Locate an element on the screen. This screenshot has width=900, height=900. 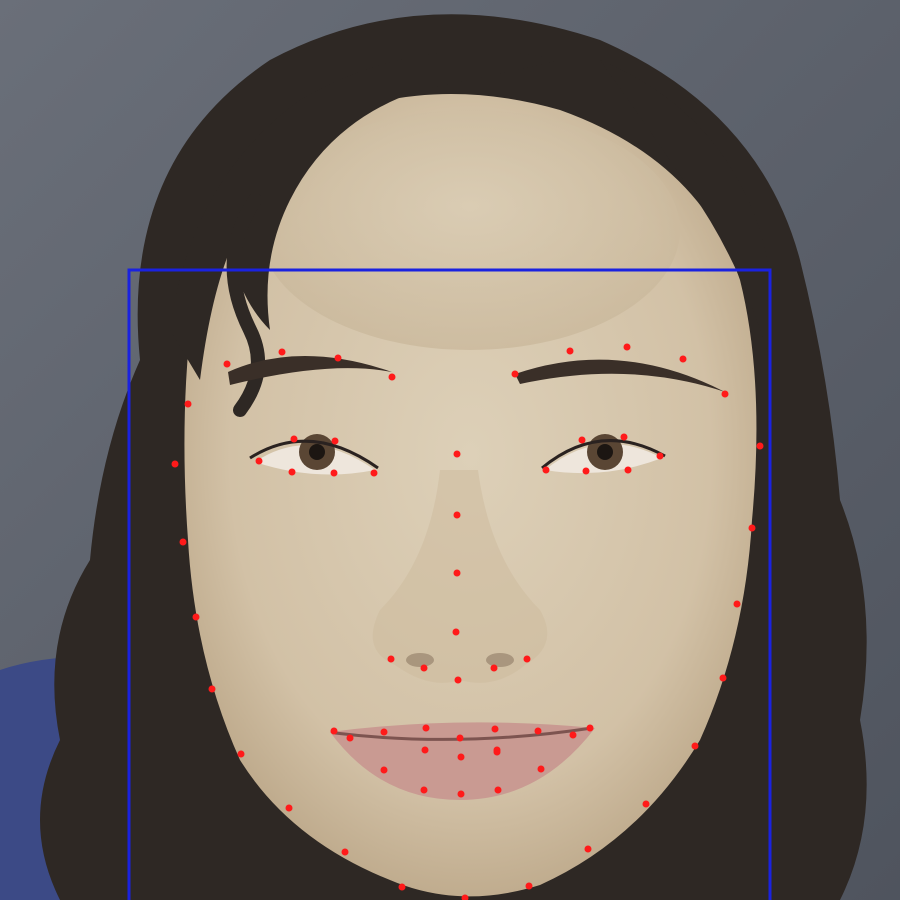
right-eye is located at coordinates (603, 454).